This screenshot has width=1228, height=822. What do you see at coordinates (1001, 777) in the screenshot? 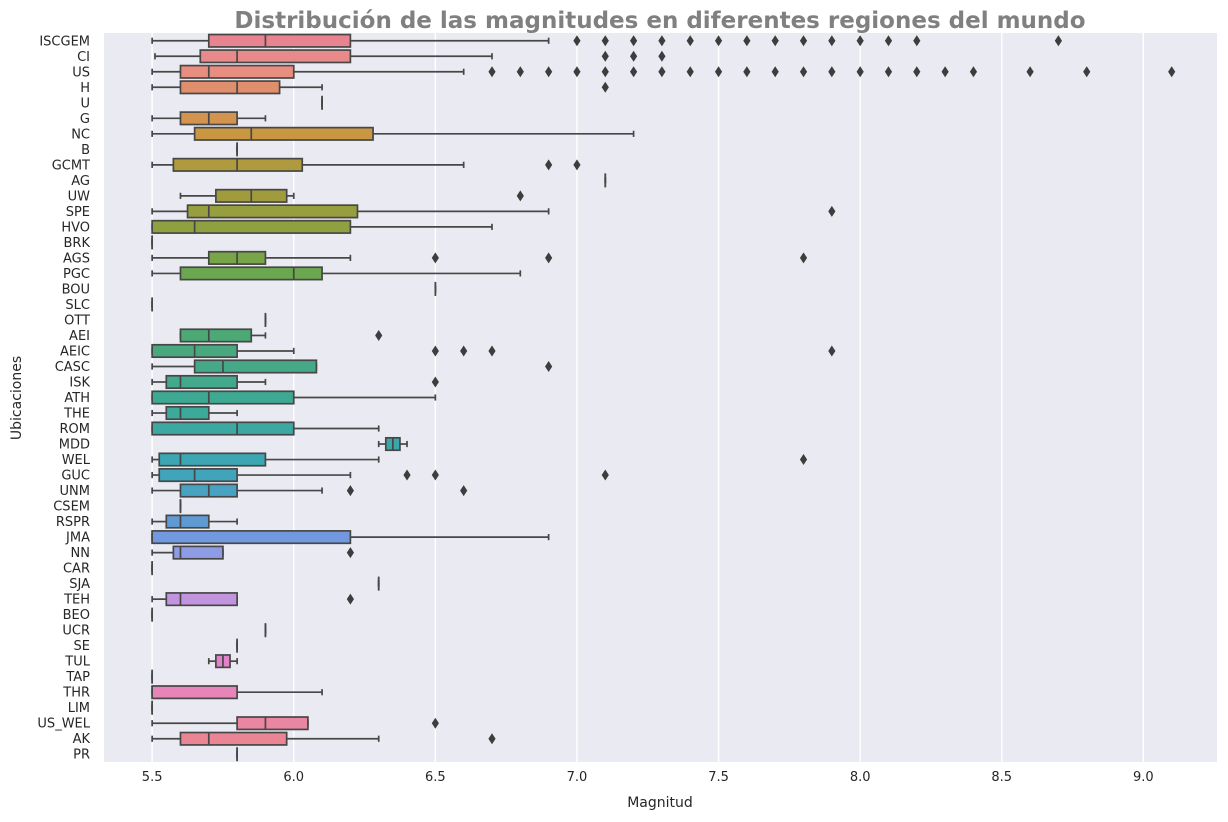
I see `x-tick-label: 8.5` at bounding box center [1001, 777].